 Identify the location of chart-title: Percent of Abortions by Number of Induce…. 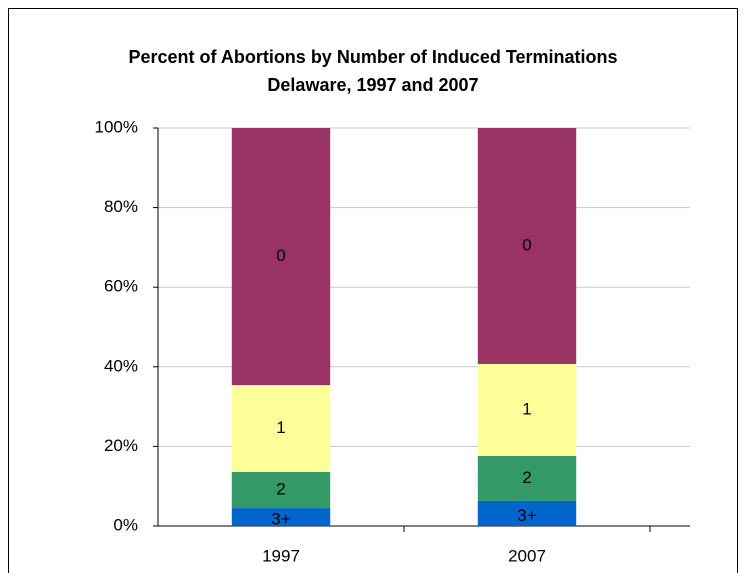
(372, 57).